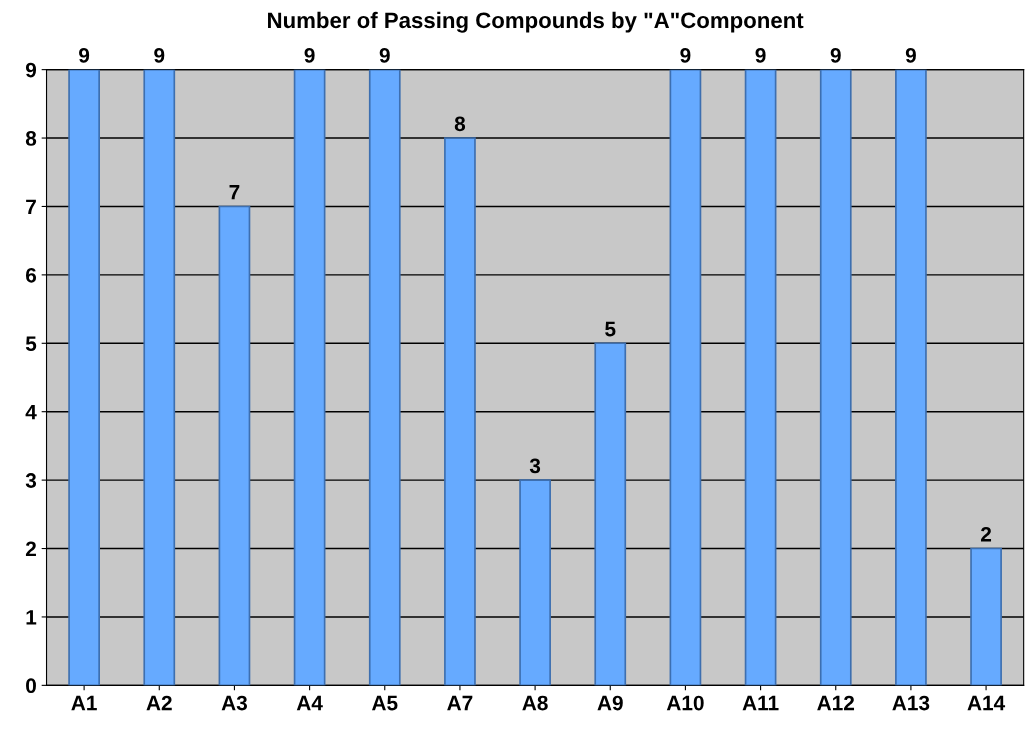 The height and width of the screenshot is (733, 1034). I want to click on x-tick-label: A14, so click(986, 703).